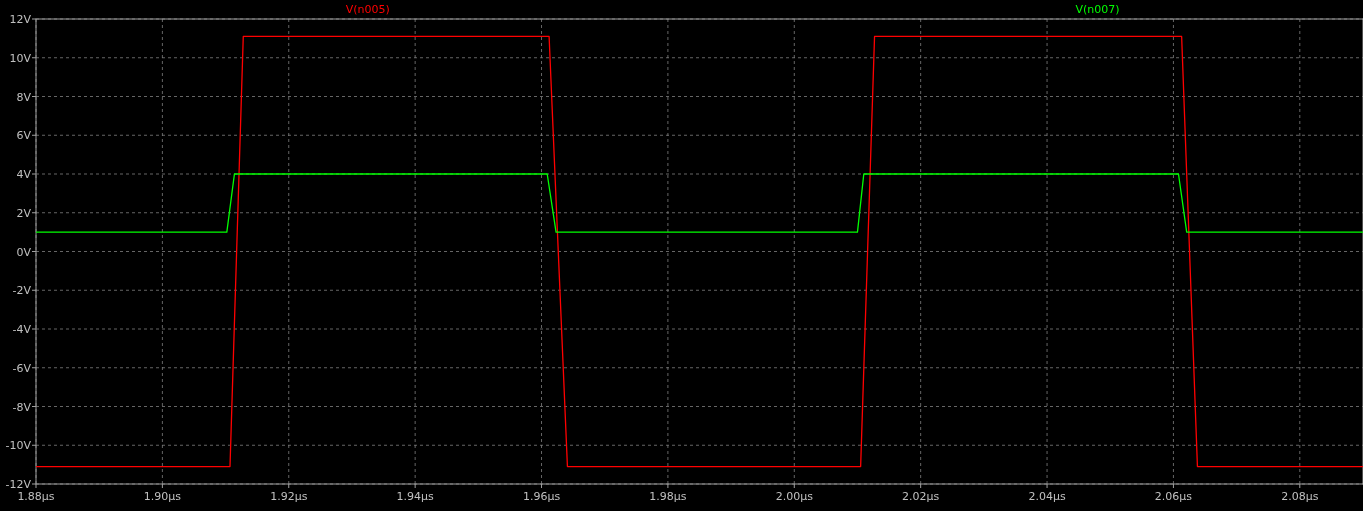 The width and height of the screenshot is (1363, 511). What do you see at coordinates (20, 19) in the screenshot?
I see `y-tick-label: 12V` at bounding box center [20, 19].